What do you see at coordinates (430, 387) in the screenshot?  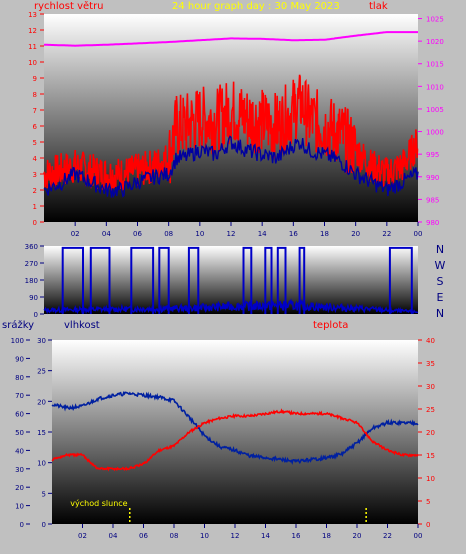 I see `temperature-tick-label: 30` at bounding box center [430, 387].